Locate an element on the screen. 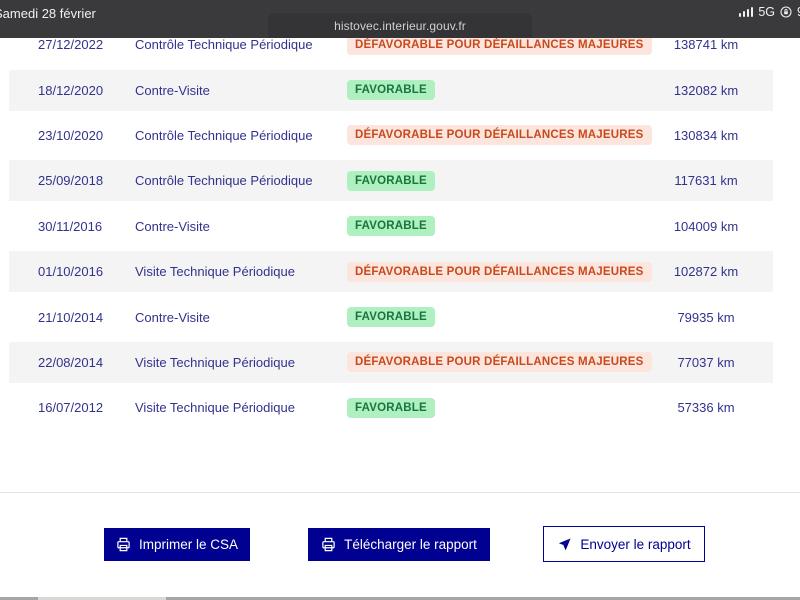  inspection-date-cell: 22/08/2014 is located at coordinates (71, 362).